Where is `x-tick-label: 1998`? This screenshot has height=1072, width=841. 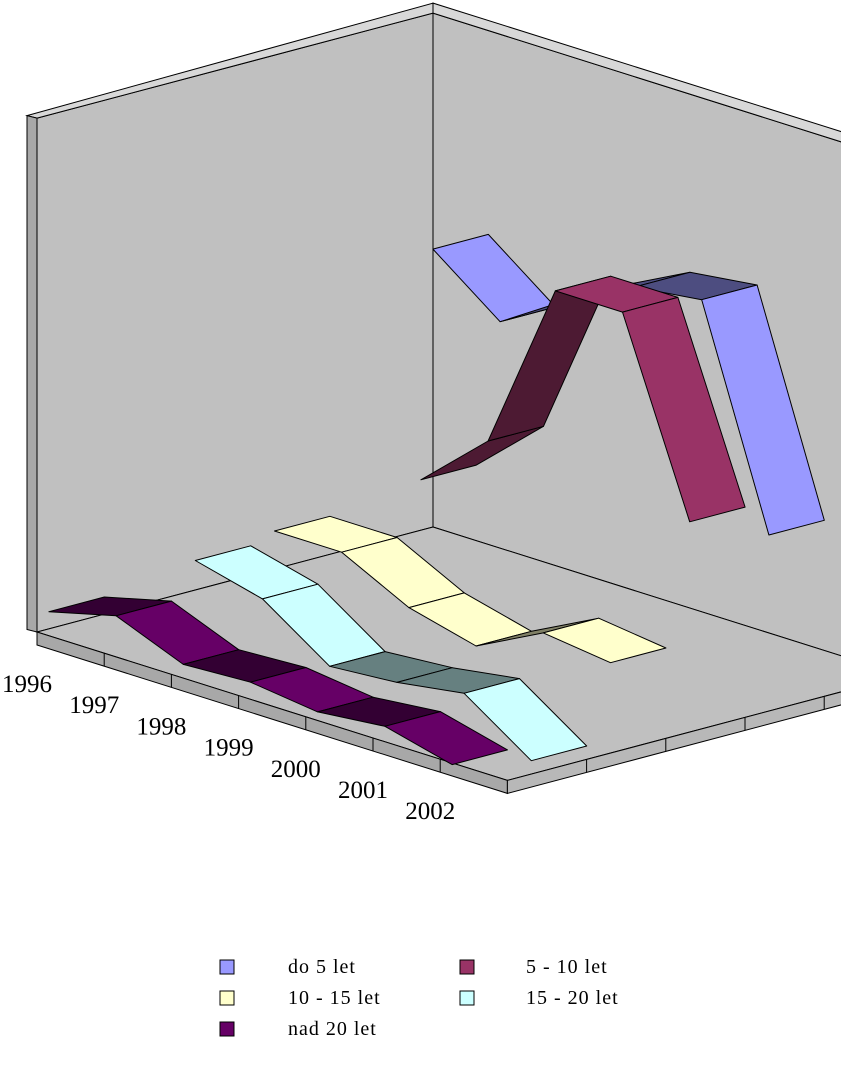
x-tick-label: 1998 is located at coordinates (161, 726).